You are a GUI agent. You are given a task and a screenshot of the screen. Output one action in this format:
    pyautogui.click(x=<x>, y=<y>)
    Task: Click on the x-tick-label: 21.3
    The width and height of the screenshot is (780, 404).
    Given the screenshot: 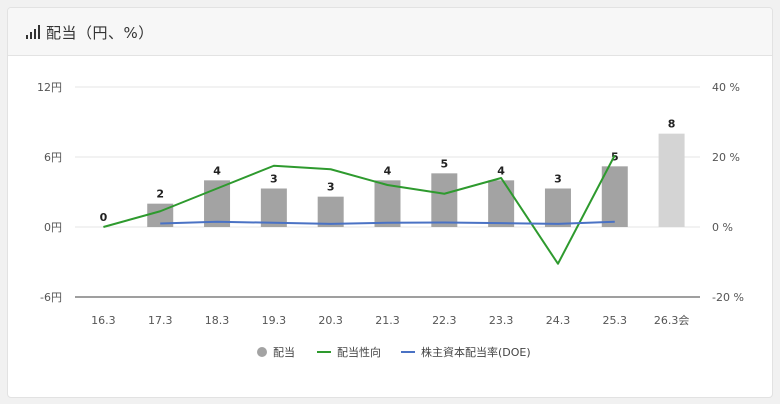 What is the action you would take?
    pyautogui.click(x=387, y=320)
    